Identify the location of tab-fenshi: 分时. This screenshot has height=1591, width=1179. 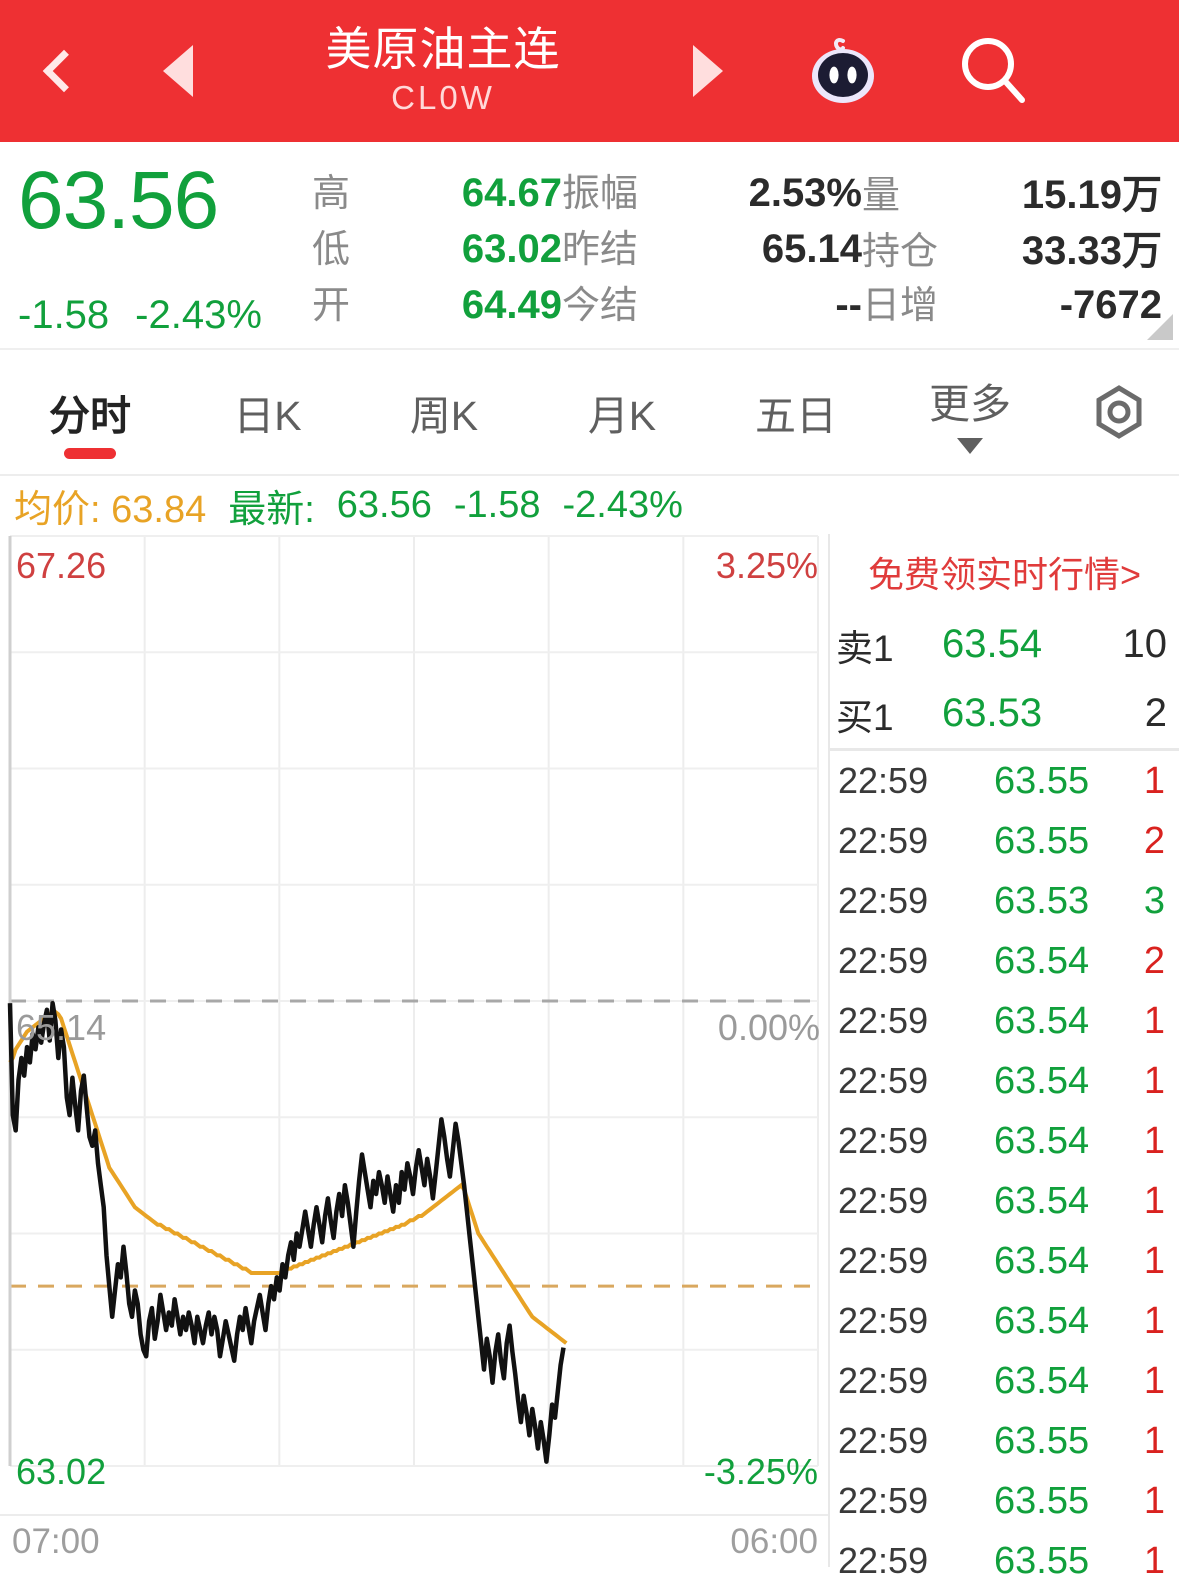
(90, 412).